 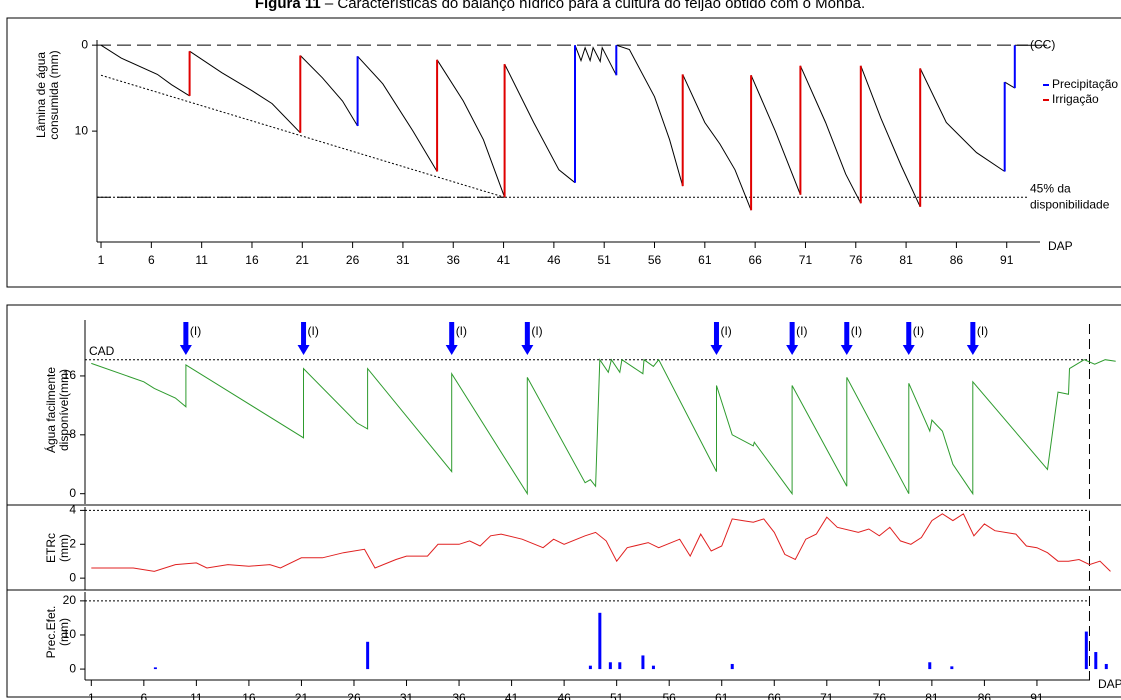 What do you see at coordinates (72, 434) in the screenshot?
I see `y-tick-label: 8` at bounding box center [72, 434].